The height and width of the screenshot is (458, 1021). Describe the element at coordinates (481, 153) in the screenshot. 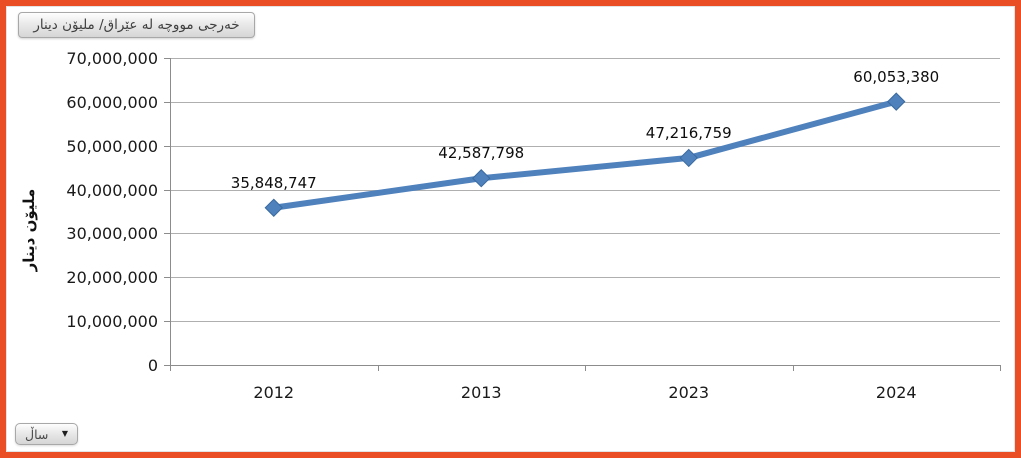

I see `data-label: 42,587,798` at that location.